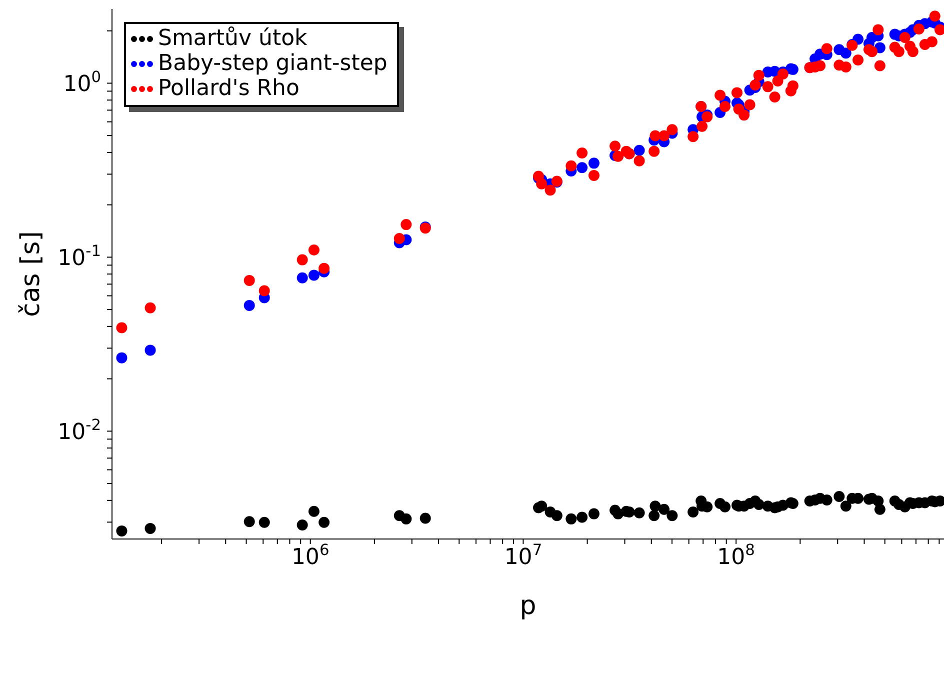 This screenshot has height=699, width=944. What do you see at coordinates (79, 431) in the screenshot?
I see `y-tick-label: 10$^{-2}$` at bounding box center [79, 431].